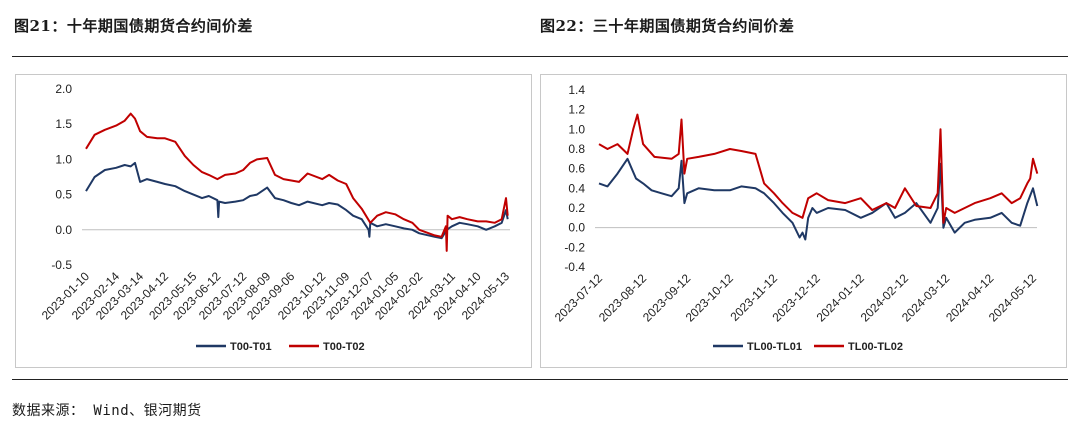 Image resolution: width=1080 pixels, height=435 pixels. Describe the element at coordinates (61, 265) in the screenshot. I see `y-tick-label: -0.5` at that location.